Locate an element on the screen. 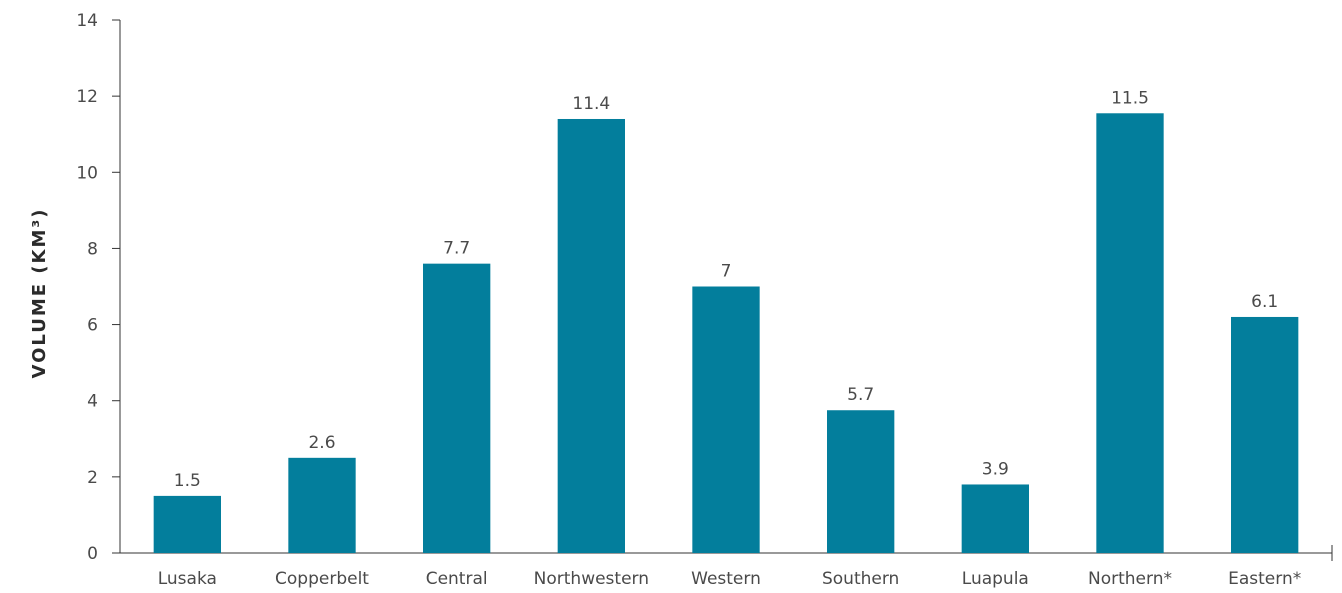 This screenshot has height=593, width=1342. category-label: Luapula is located at coordinates (995, 579).